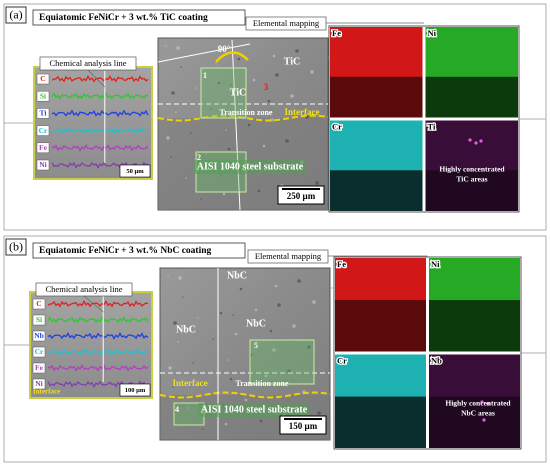 The width and height of the screenshot is (550, 468). Describe the element at coordinates (432, 126) in the screenshot. I see `map-element: Ti` at that location.